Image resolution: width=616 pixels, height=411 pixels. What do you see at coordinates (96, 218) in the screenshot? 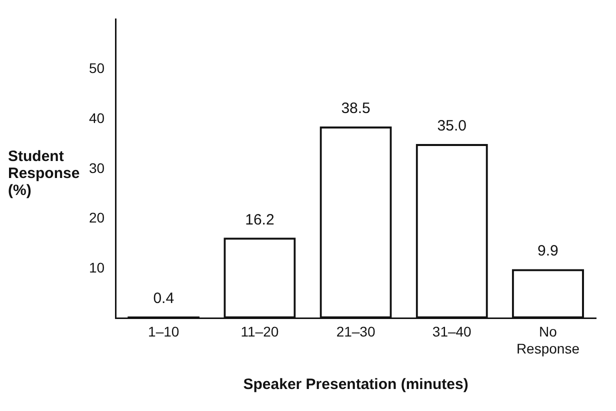
I see `y-tick-label: 20` at bounding box center [96, 218].